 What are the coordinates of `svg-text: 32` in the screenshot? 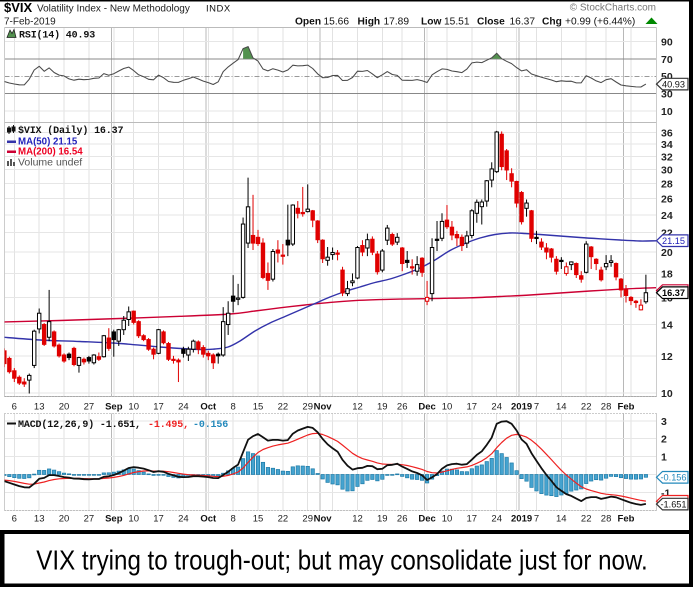 It's located at (667, 158).